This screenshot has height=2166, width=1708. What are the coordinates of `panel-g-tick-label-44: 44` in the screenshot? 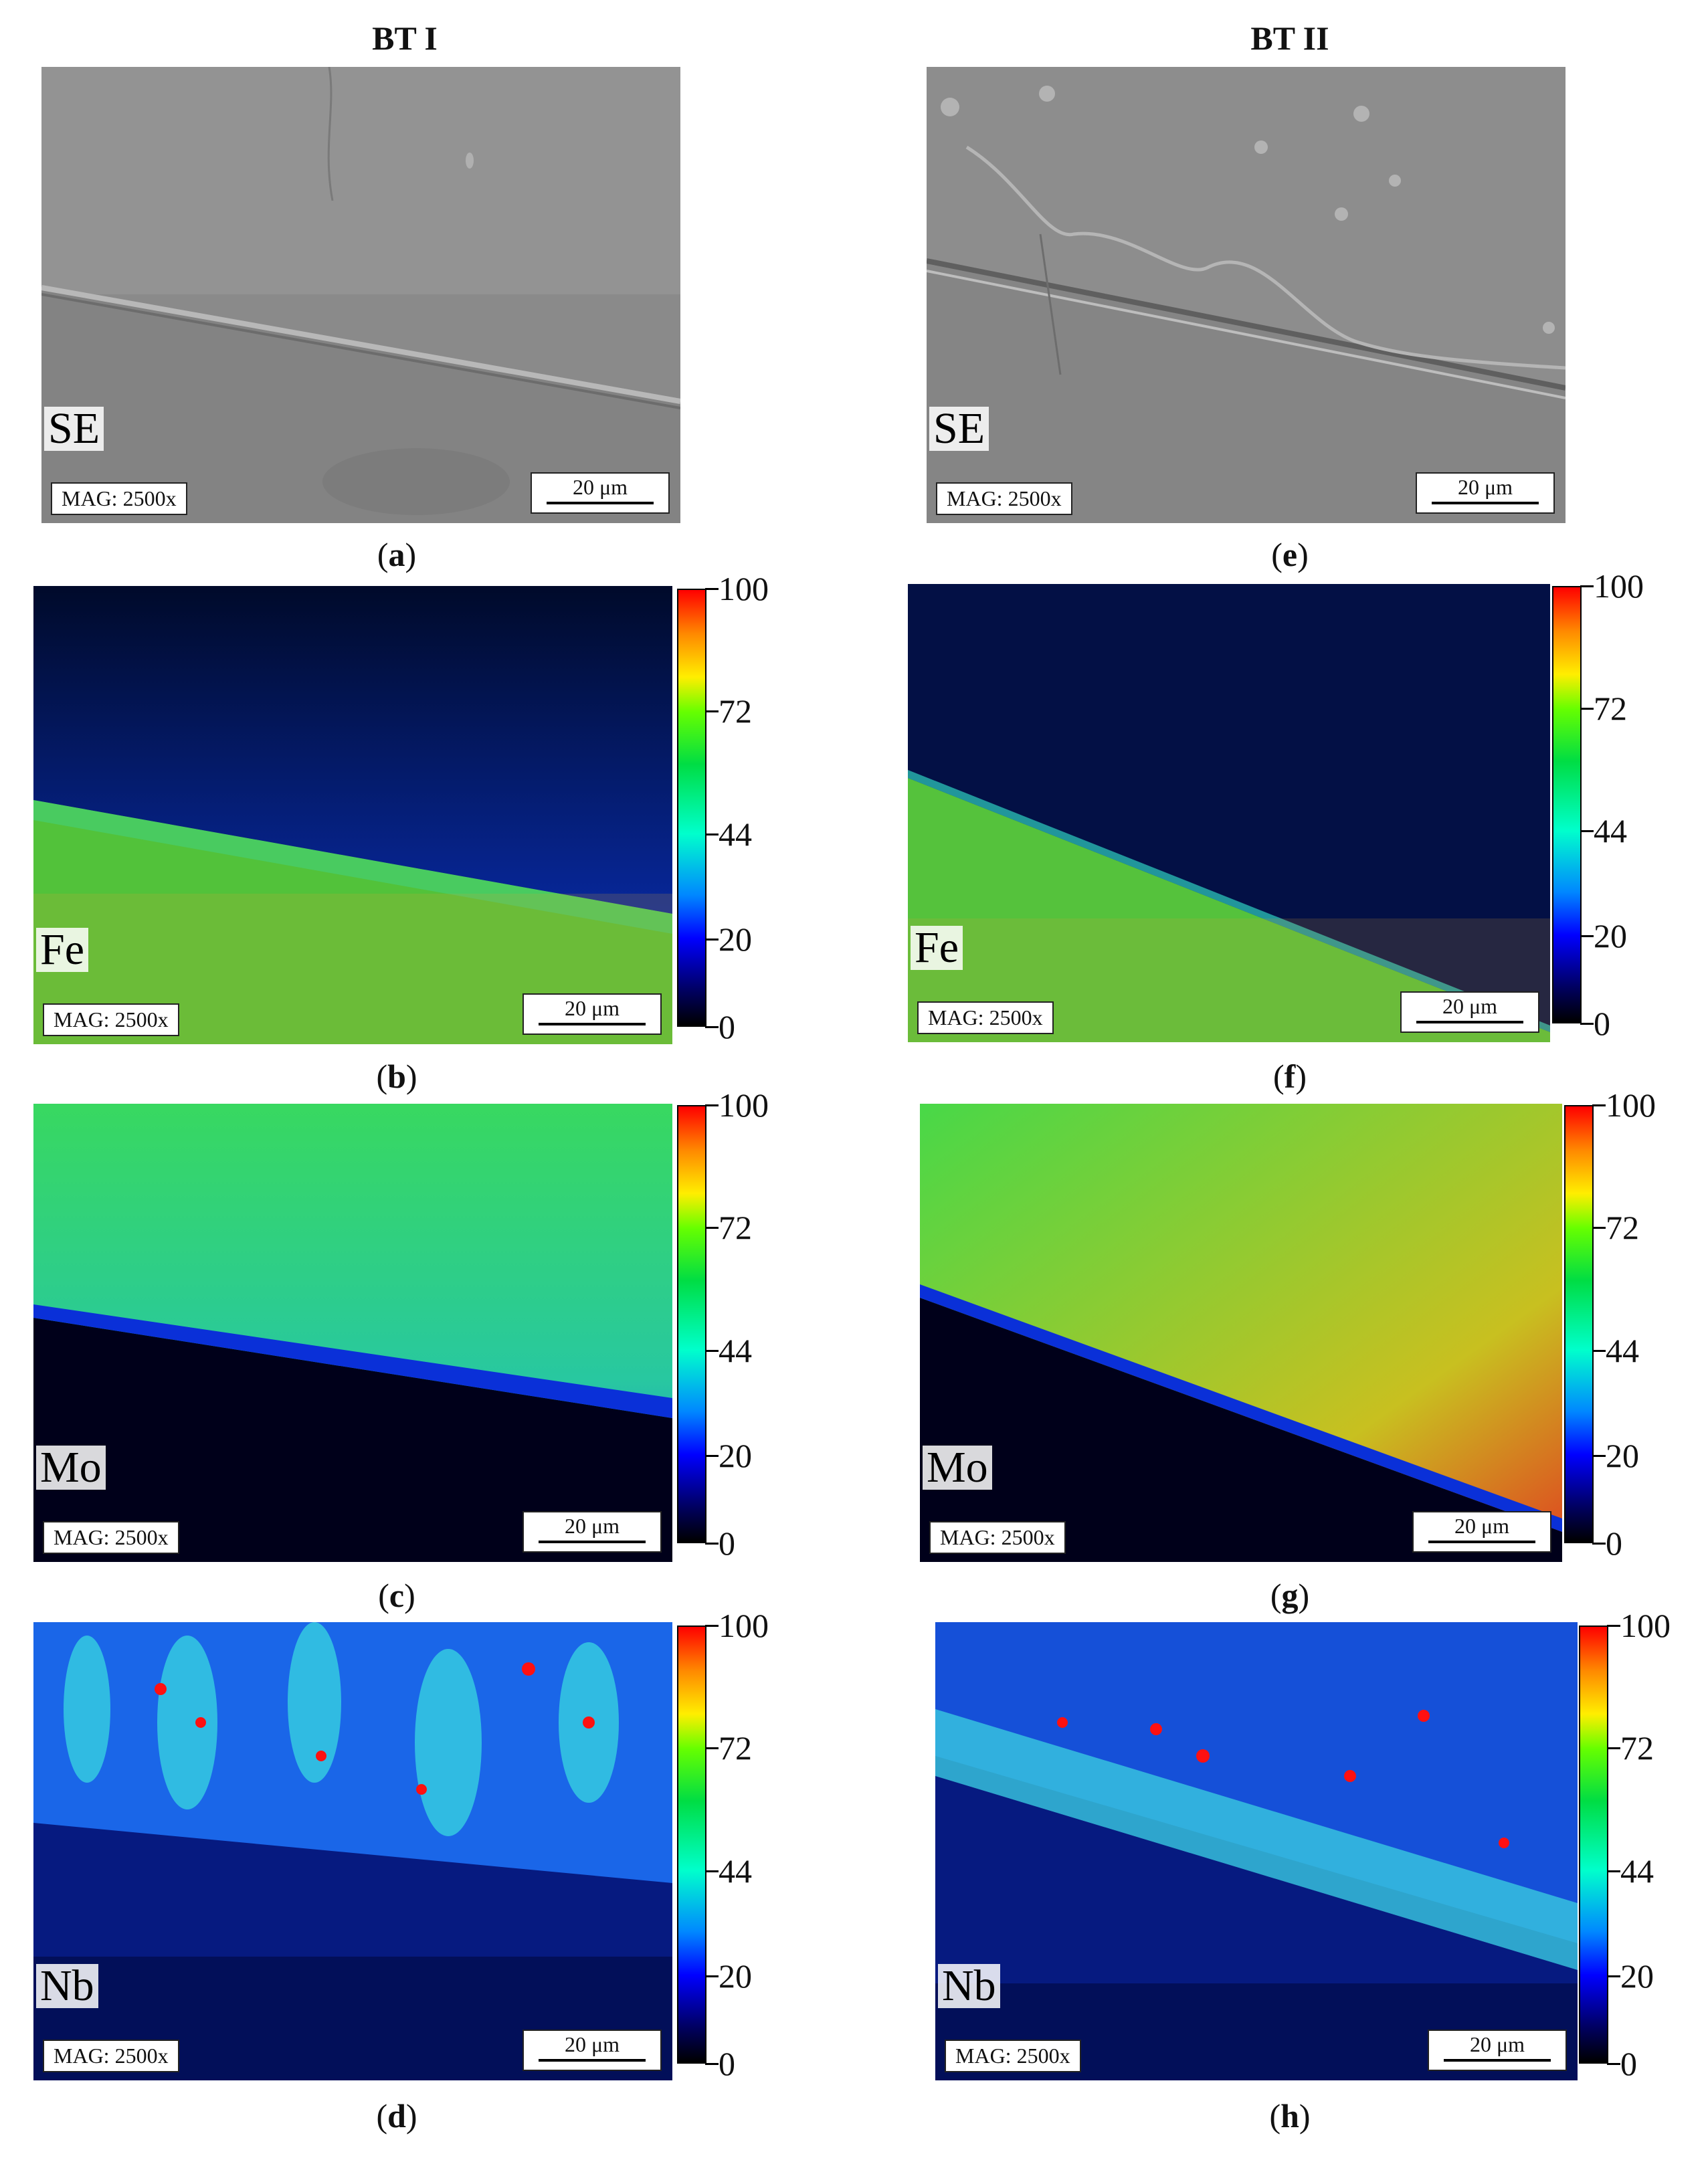 It's located at (1622, 1350).